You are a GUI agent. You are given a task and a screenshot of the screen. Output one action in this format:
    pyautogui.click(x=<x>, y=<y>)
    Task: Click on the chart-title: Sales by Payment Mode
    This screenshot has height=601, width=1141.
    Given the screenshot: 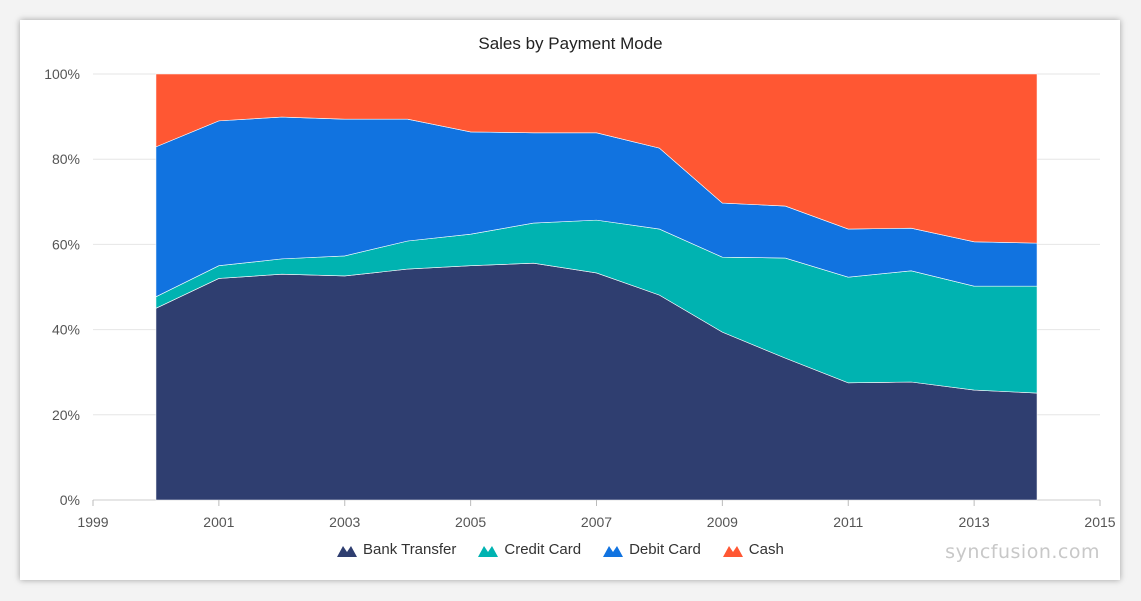 What is the action you would take?
    pyautogui.click(x=570, y=43)
    